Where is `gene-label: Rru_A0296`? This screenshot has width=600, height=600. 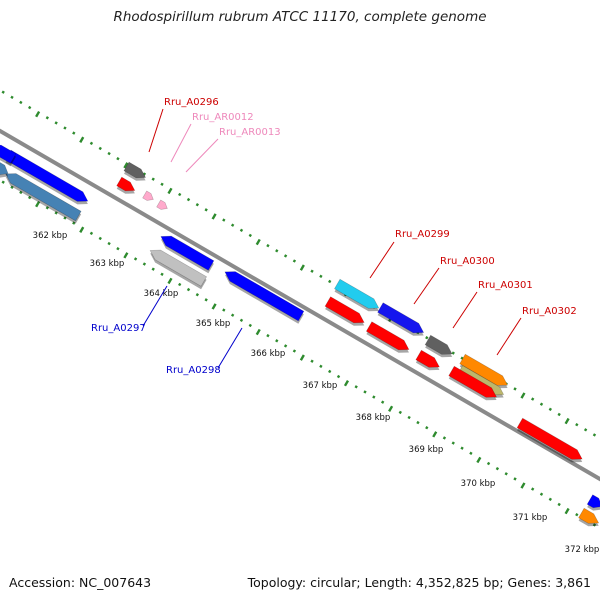 gene-label: Rru_A0296 is located at coordinates (191, 102).